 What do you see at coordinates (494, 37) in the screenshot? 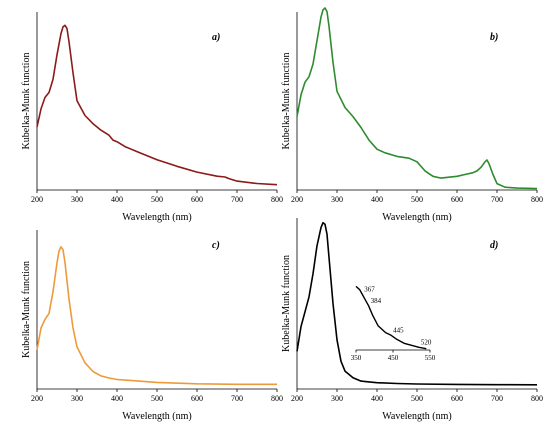
I see `panel-letter: b)` at bounding box center [494, 37].